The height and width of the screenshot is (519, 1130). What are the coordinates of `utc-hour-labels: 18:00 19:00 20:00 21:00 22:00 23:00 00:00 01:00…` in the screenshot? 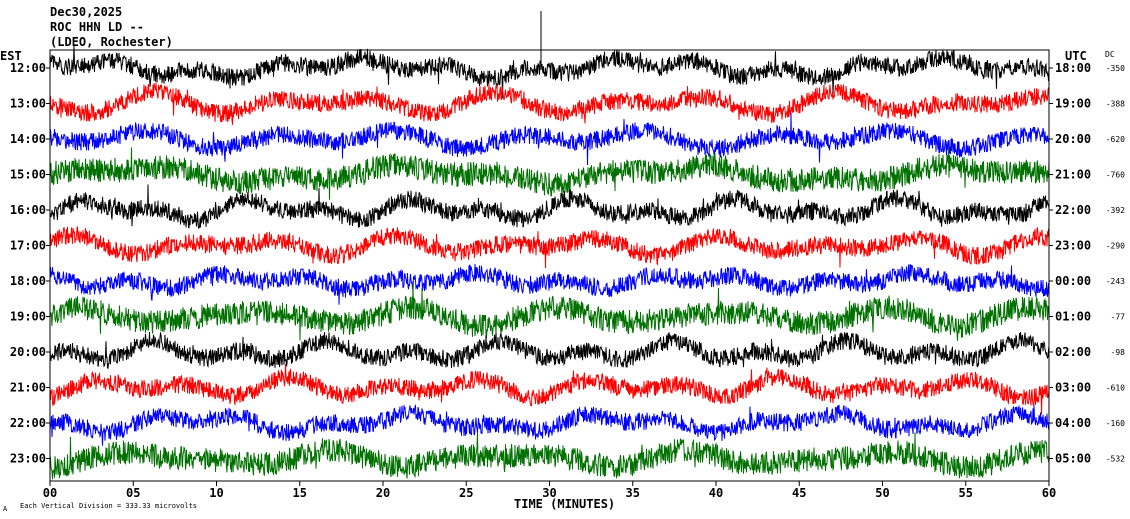 It's located at (1070, 263).